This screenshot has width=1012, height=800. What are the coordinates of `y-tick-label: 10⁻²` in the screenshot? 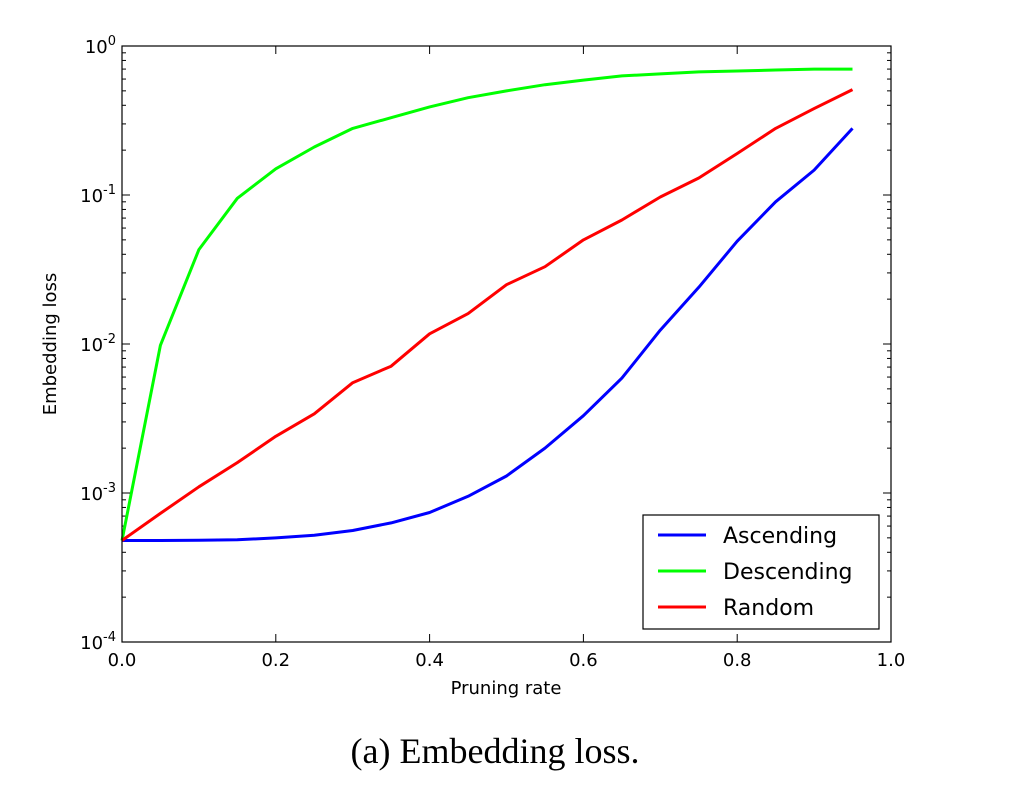 It's located at (98, 344).